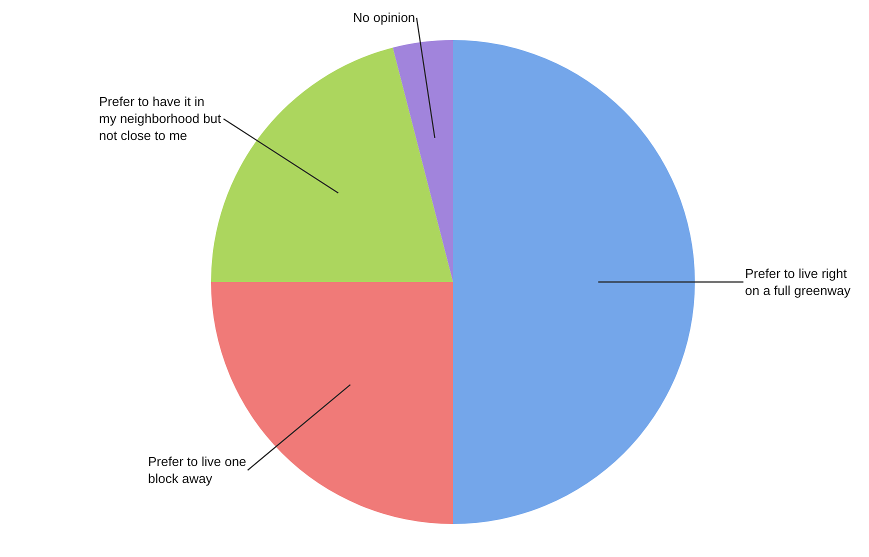 The image size is (869, 557). What do you see at coordinates (197, 470) in the screenshot?
I see `slice-label: Prefer to live one block away` at bounding box center [197, 470].